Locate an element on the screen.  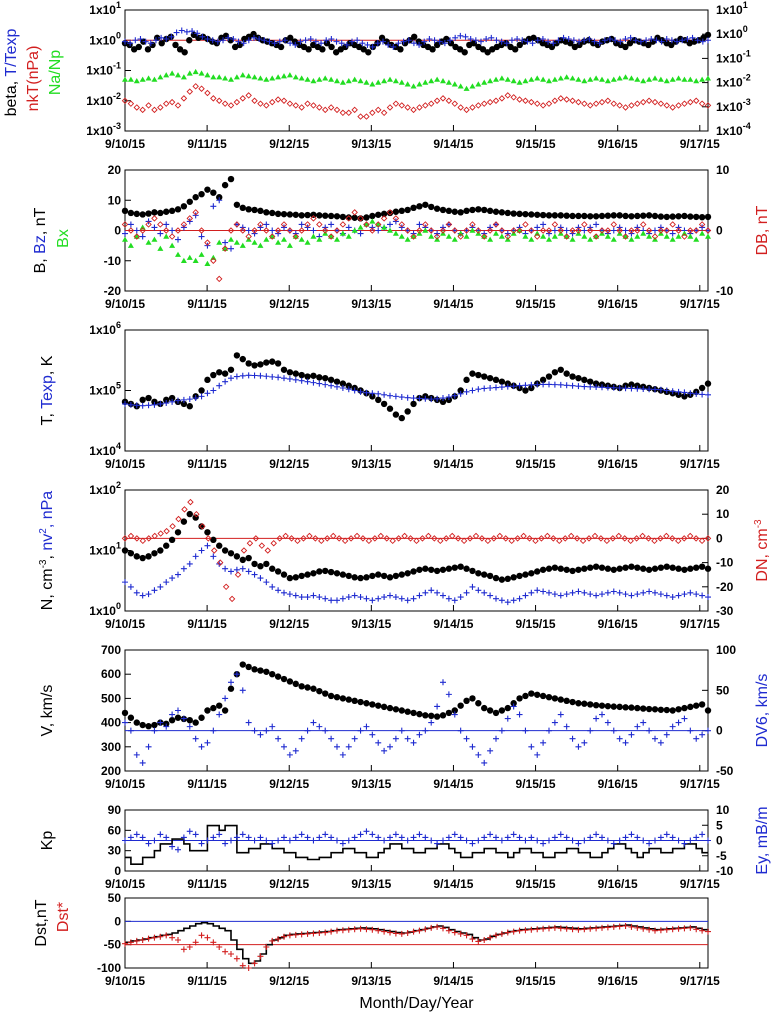
series-bx is located at coordinates (416, 242).